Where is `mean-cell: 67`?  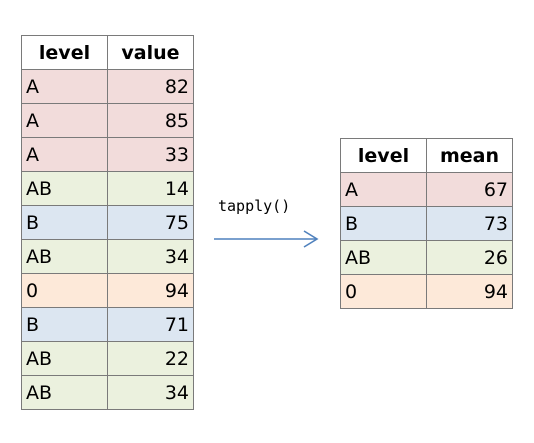 mean-cell: 67 is located at coordinates (469, 189).